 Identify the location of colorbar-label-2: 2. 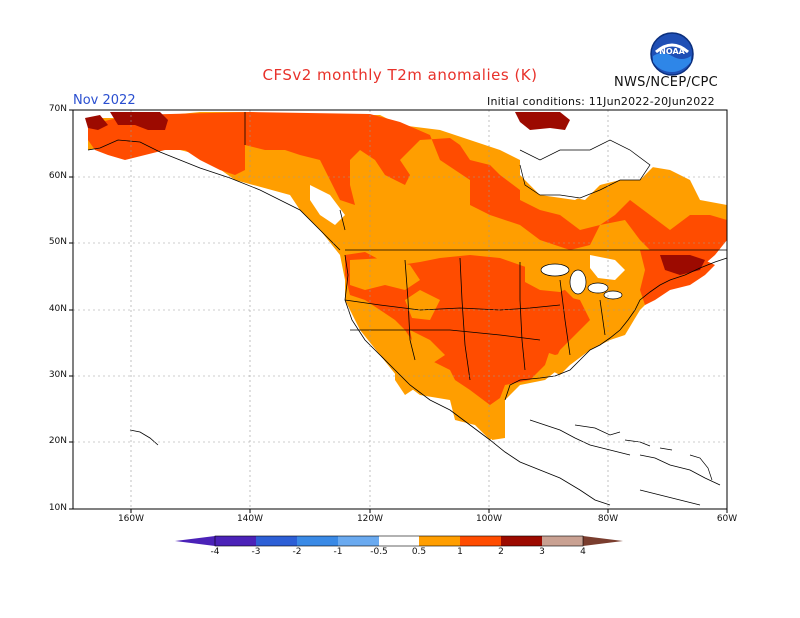
(501, 552).